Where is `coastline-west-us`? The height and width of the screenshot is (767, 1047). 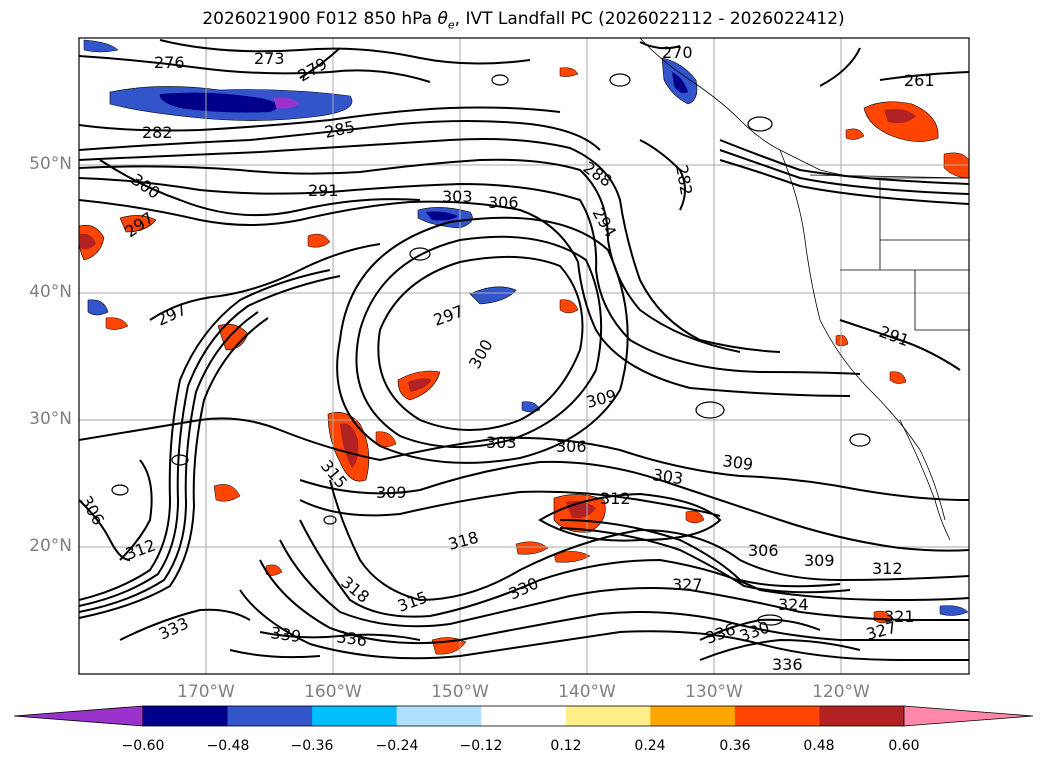
coastline-west-us is located at coordinates (862, 335).